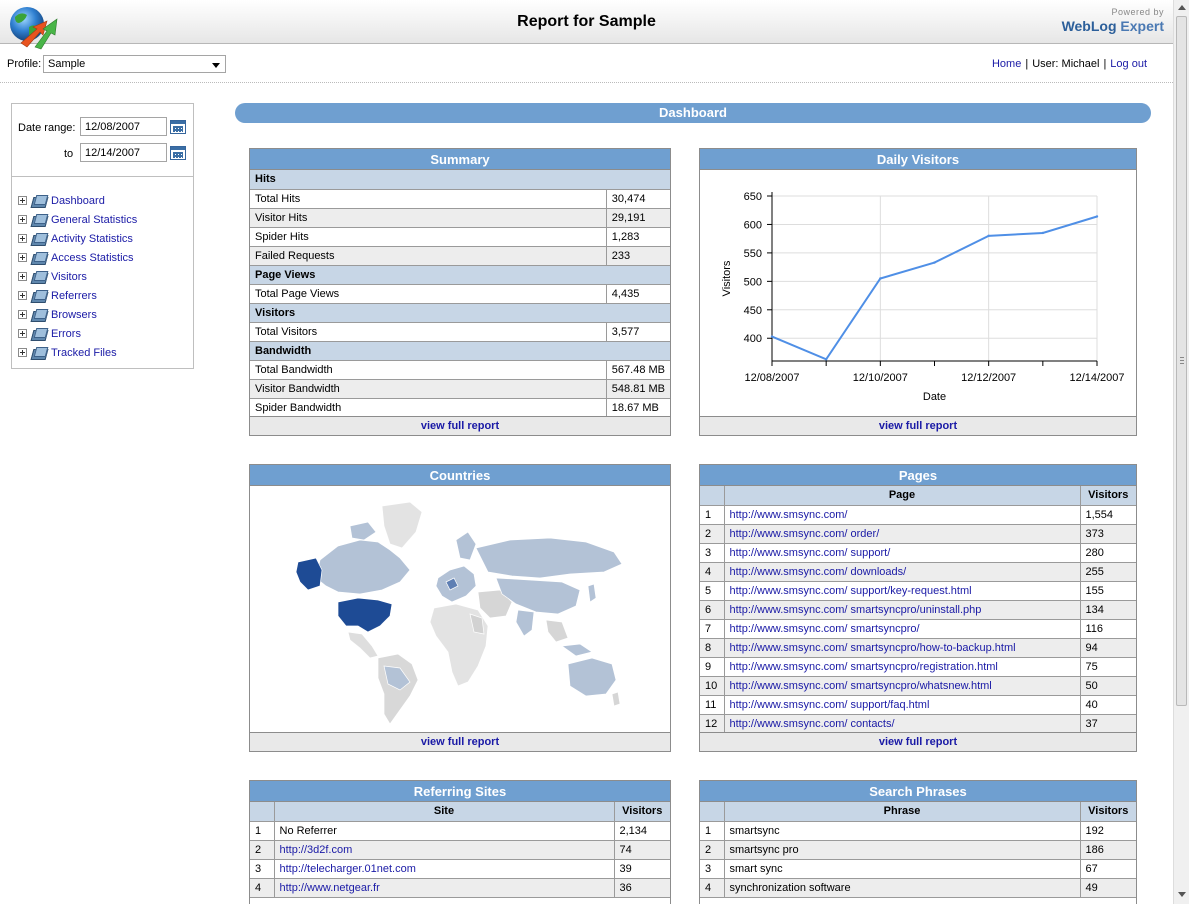  Describe the element at coordinates (105, 295) in the screenshot. I see `nav-item-referrers: Referrers` at that location.